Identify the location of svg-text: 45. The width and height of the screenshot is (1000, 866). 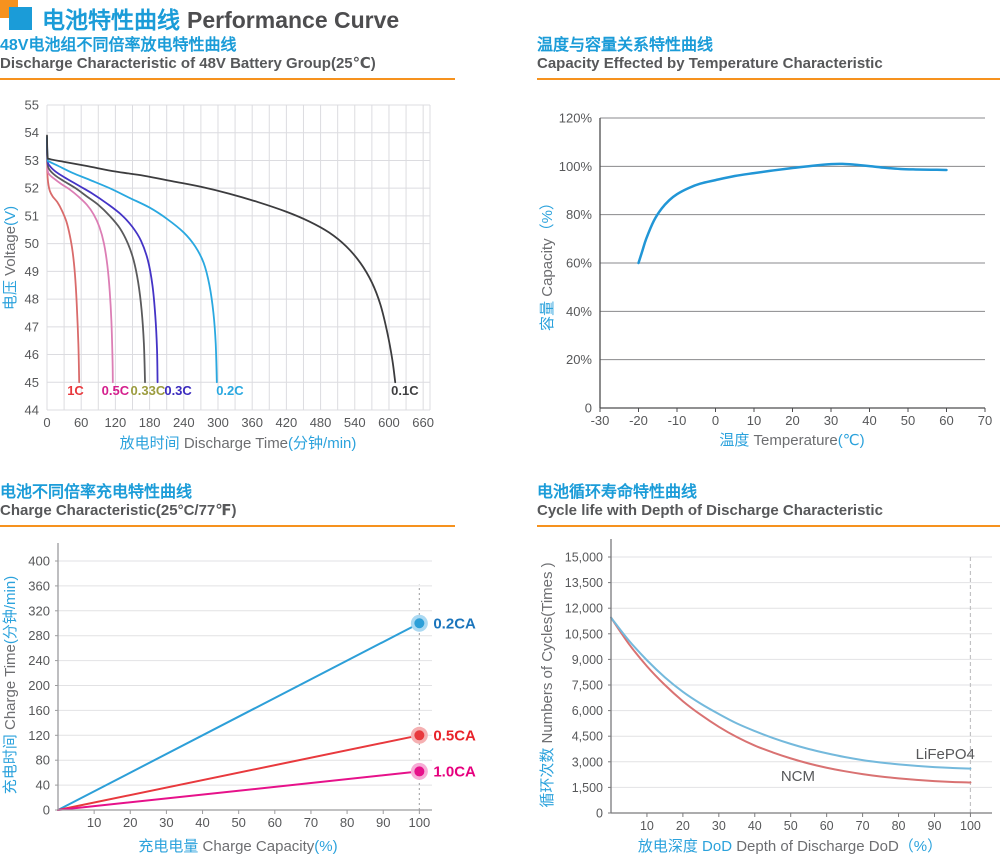
(32, 382).